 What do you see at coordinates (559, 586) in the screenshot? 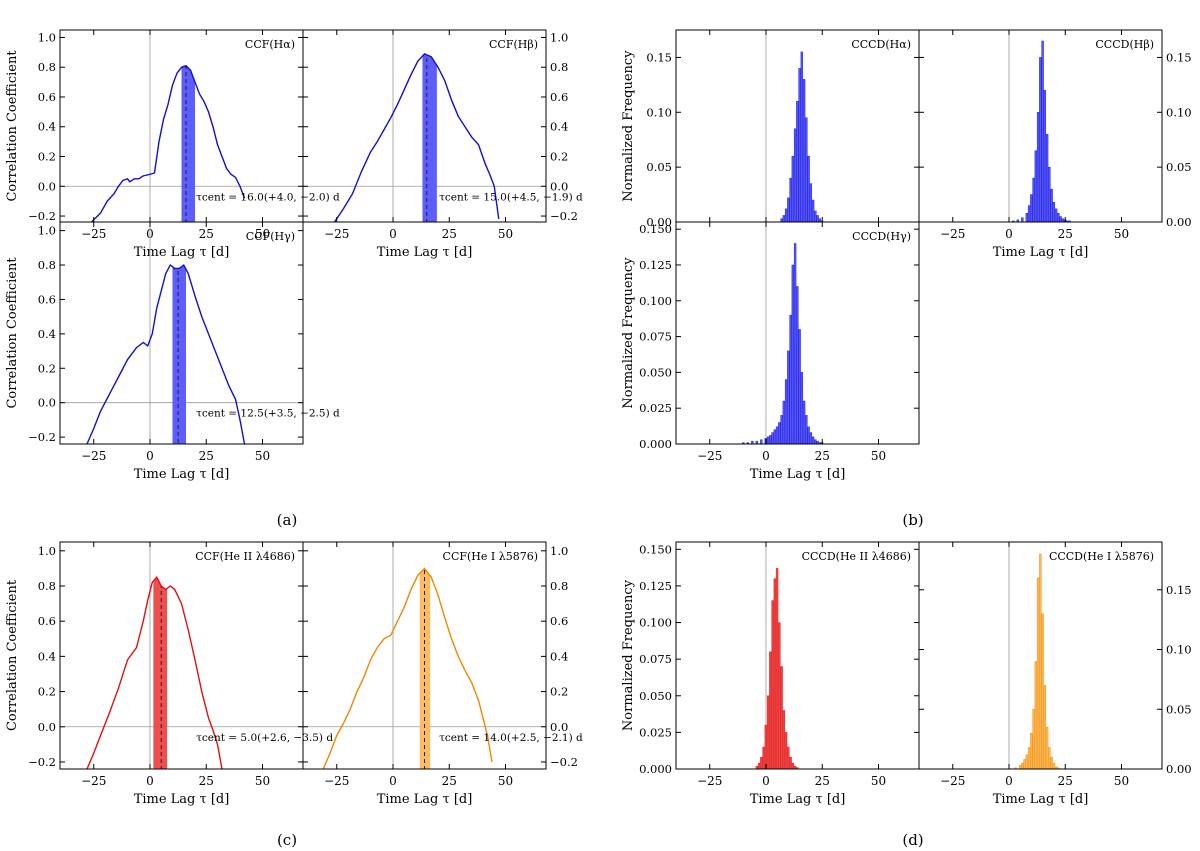
I see `y-tick-label: 0.8` at bounding box center [559, 586].